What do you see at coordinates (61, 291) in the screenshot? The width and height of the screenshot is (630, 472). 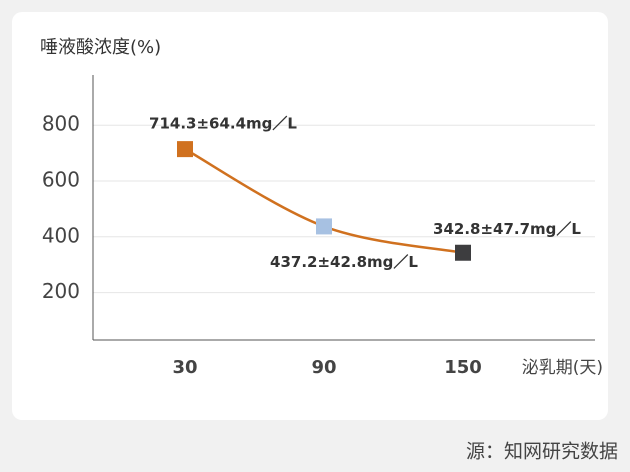 I see `y-tick-label: 200` at bounding box center [61, 291].